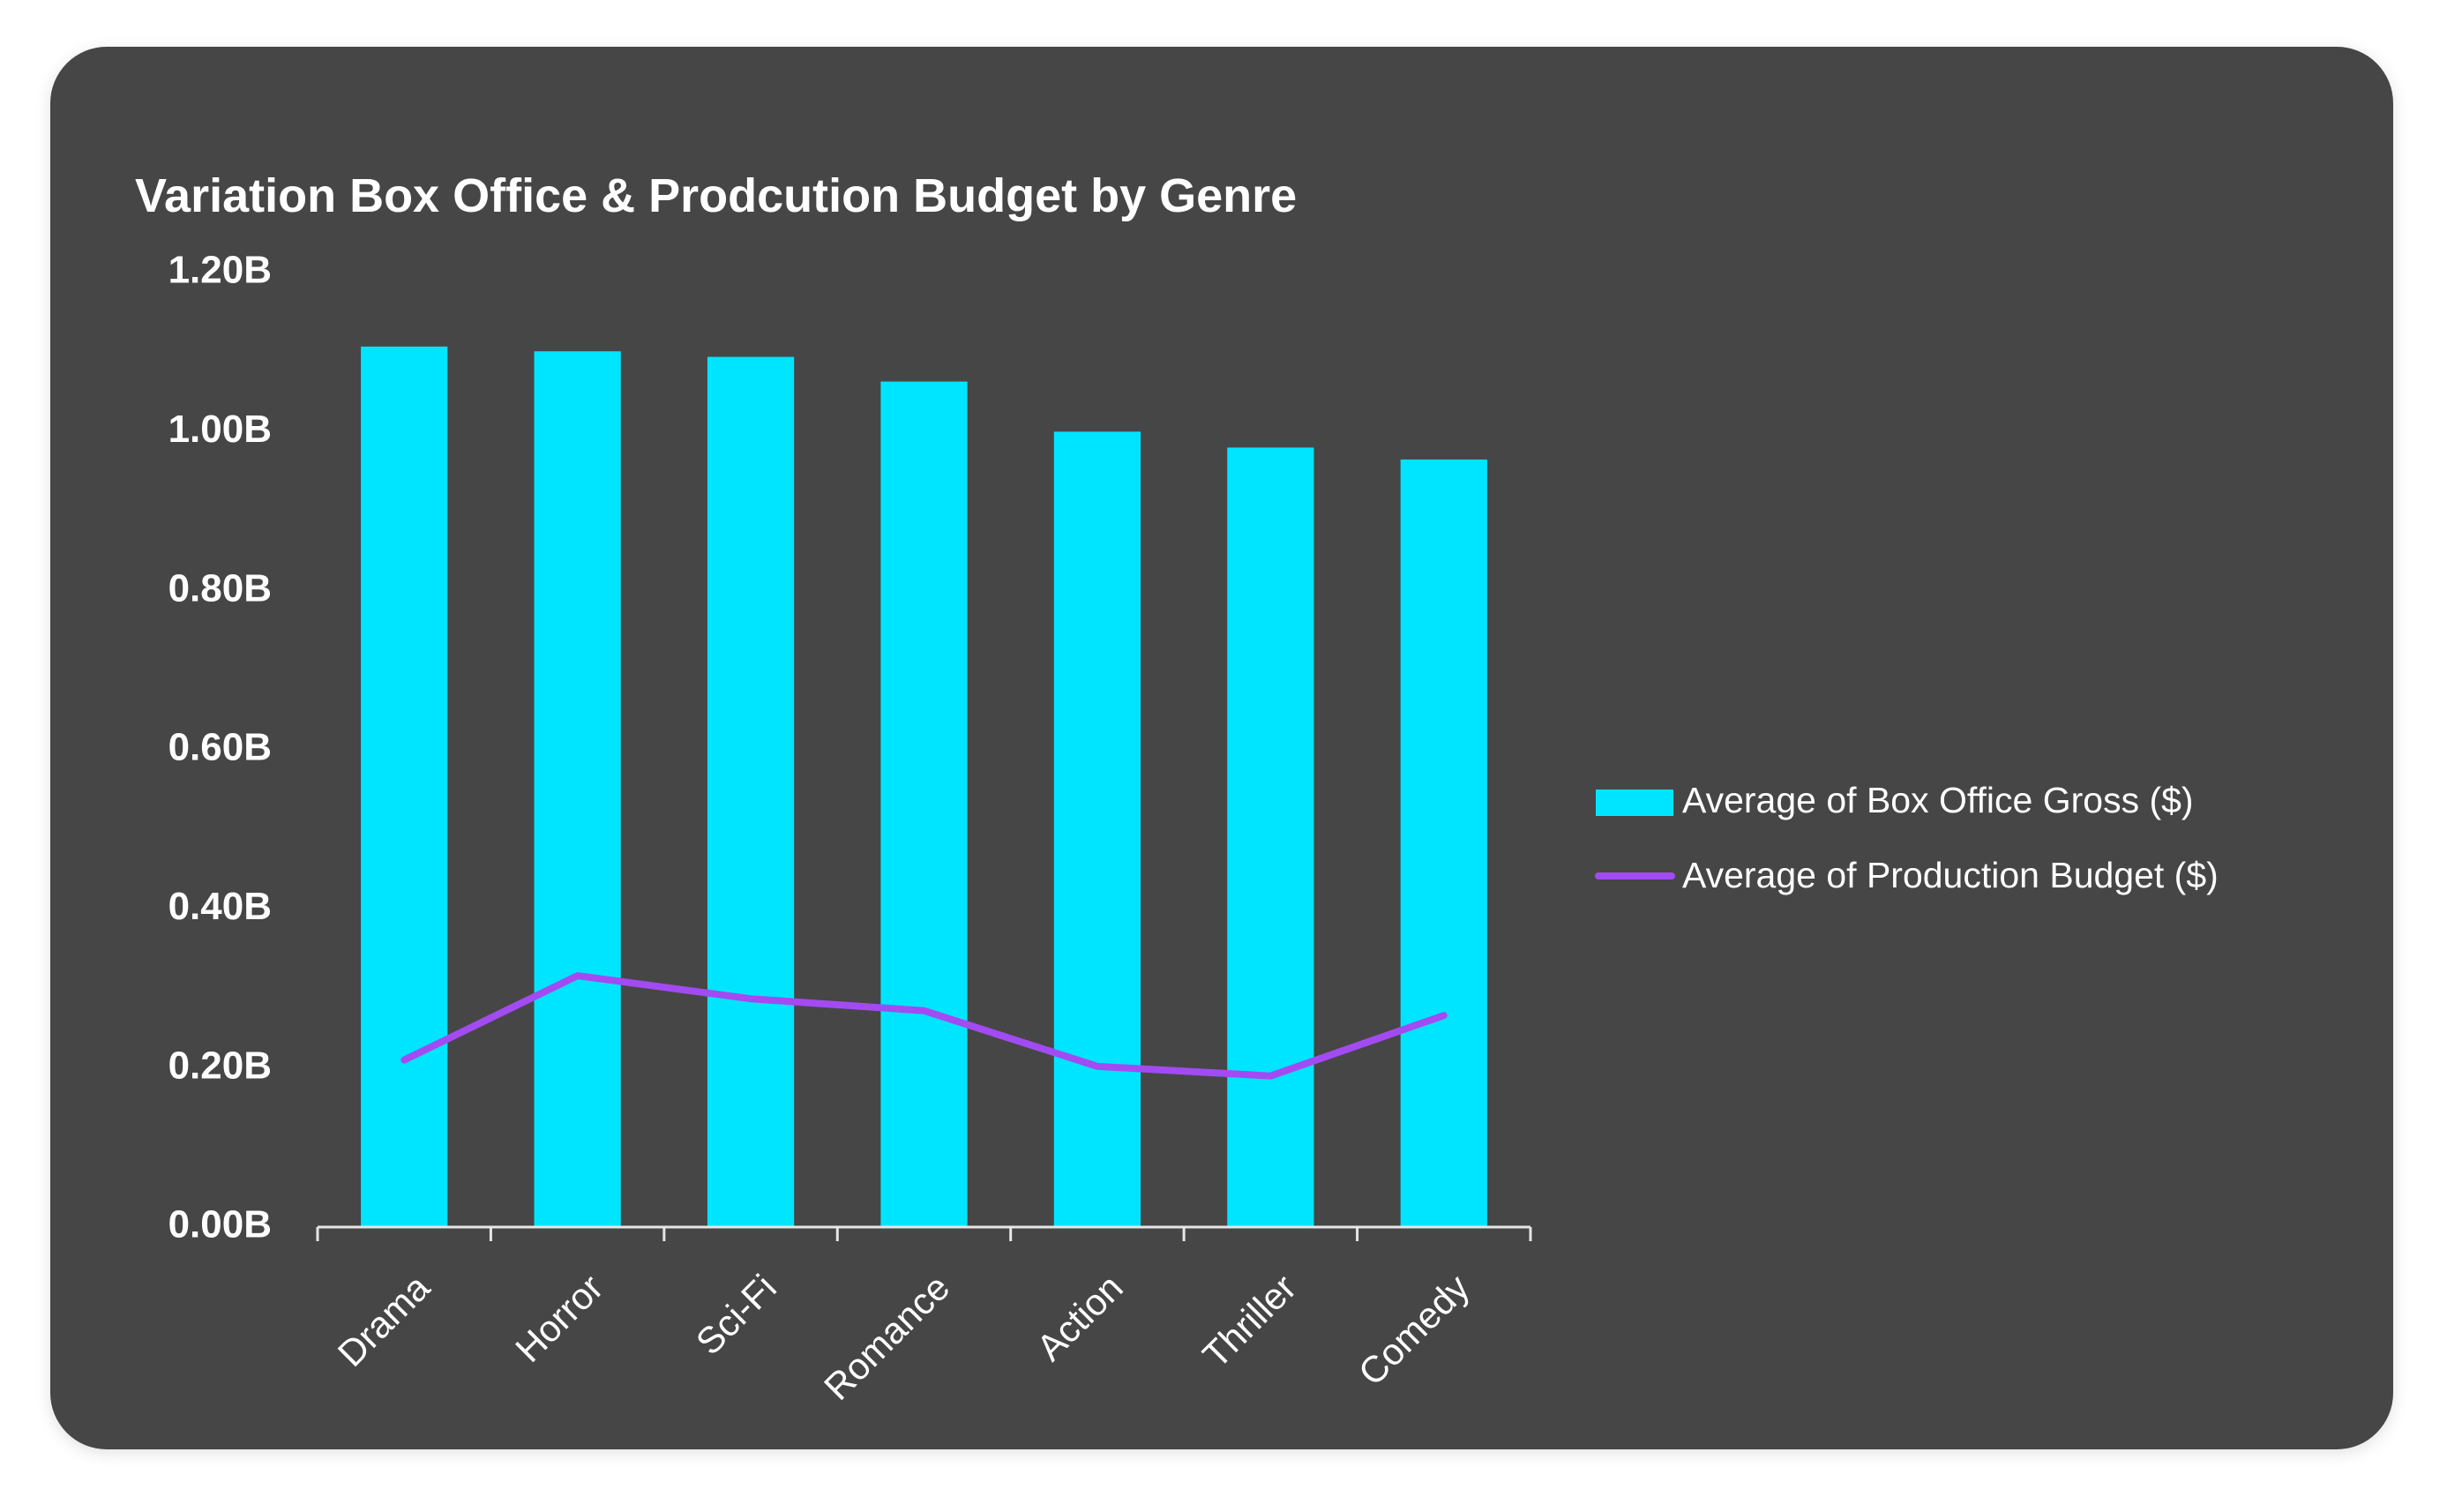  Describe the element at coordinates (577, 789) in the screenshot. I see `bar-horror` at that location.